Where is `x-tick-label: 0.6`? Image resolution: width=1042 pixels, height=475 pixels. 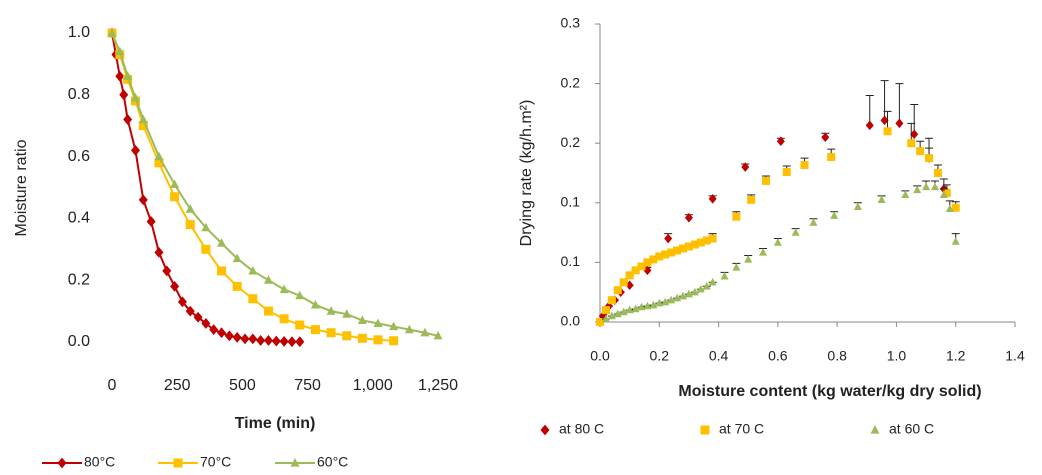
x-tick-label: 0.6 is located at coordinates (778, 356).